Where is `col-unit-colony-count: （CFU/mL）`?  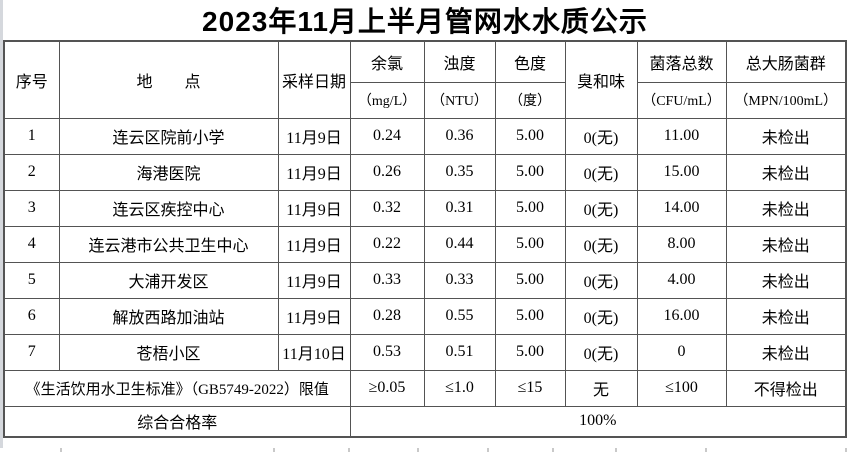 col-unit-colony-count: （CFU/mL） is located at coordinates (681, 100).